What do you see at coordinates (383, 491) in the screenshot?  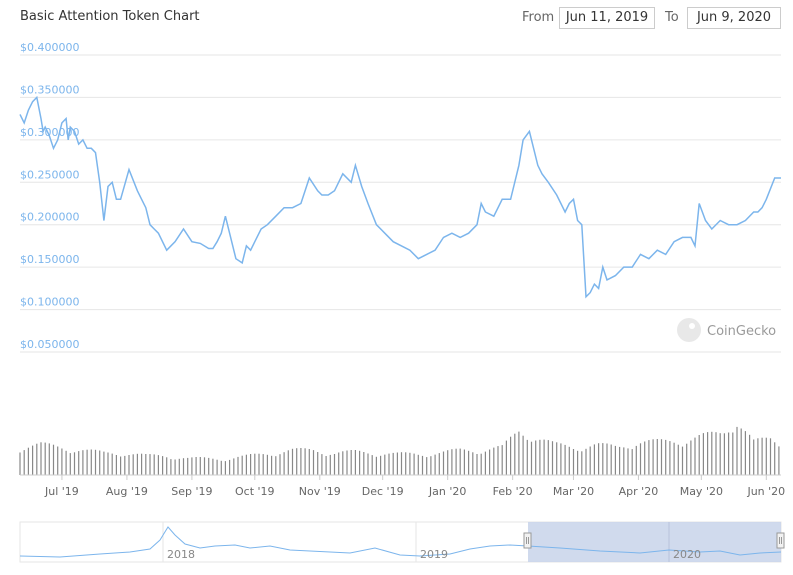 I see `x-tick-label: Dec '19` at bounding box center [383, 491].